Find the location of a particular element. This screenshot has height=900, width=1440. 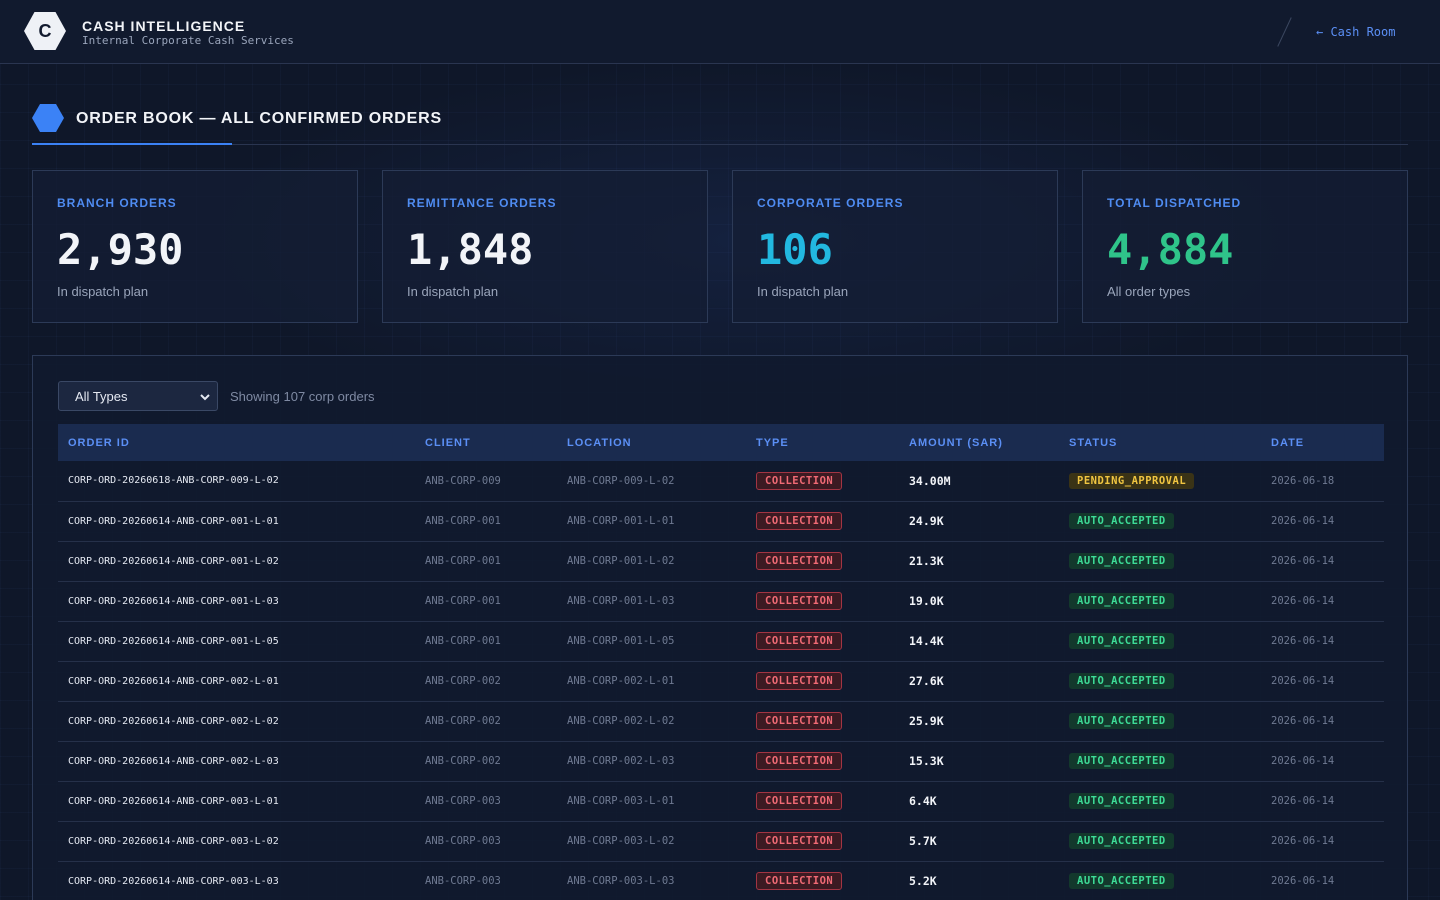

column-header: LOCATION is located at coordinates (599, 442).